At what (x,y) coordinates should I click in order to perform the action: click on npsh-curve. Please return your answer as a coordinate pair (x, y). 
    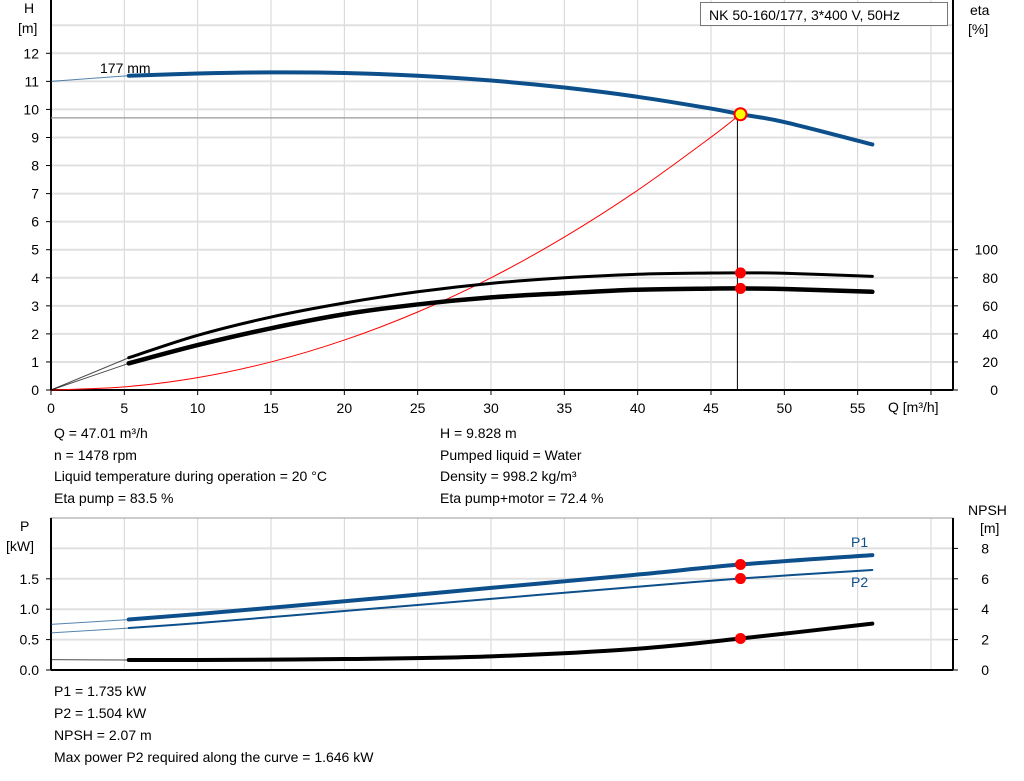
    Looking at the image, I should click on (500, 642).